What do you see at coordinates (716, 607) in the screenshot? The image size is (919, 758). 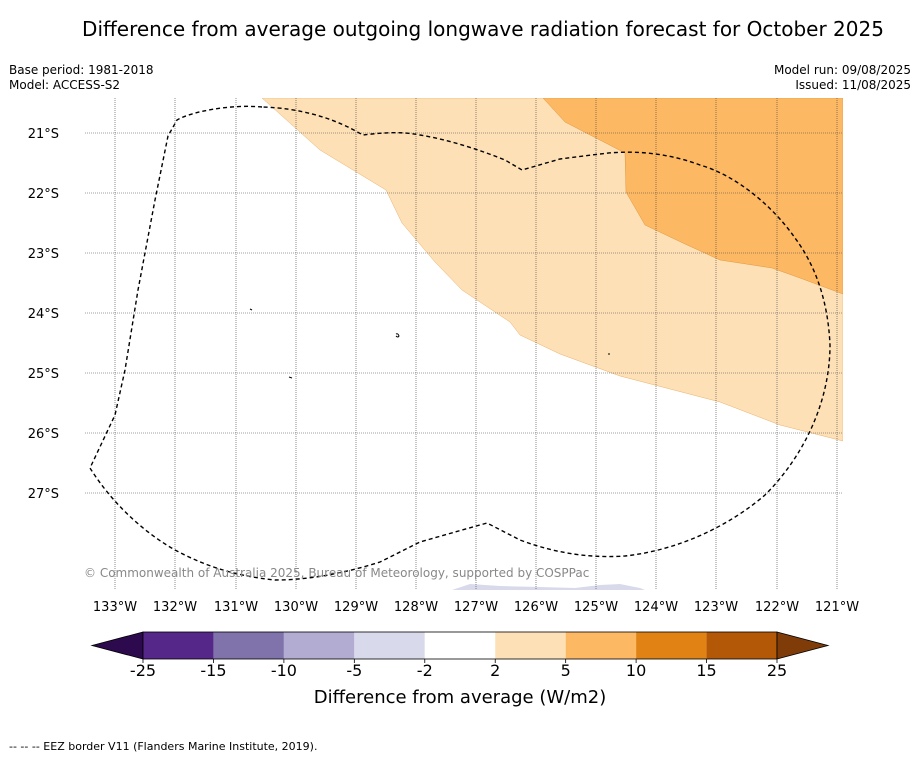 I see `lon-label: 123°W` at bounding box center [716, 607].